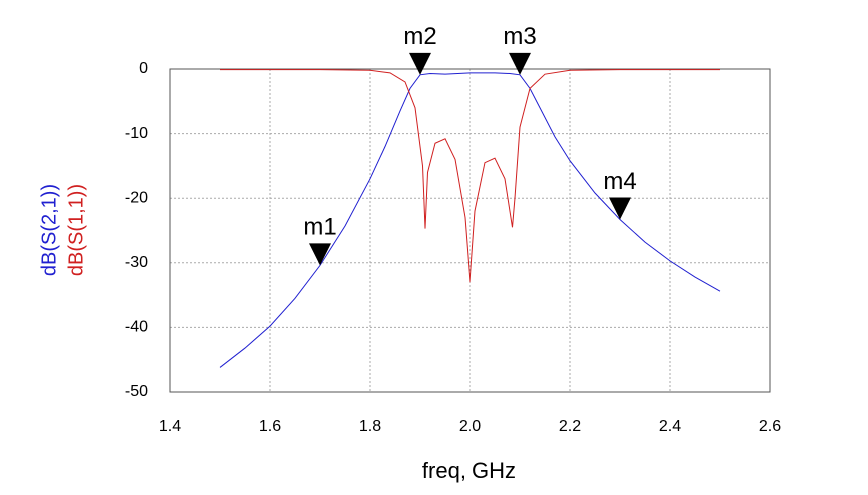 This screenshot has width=868, height=495. I want to click on x-tick-label: 2.2, so click(570, 426).